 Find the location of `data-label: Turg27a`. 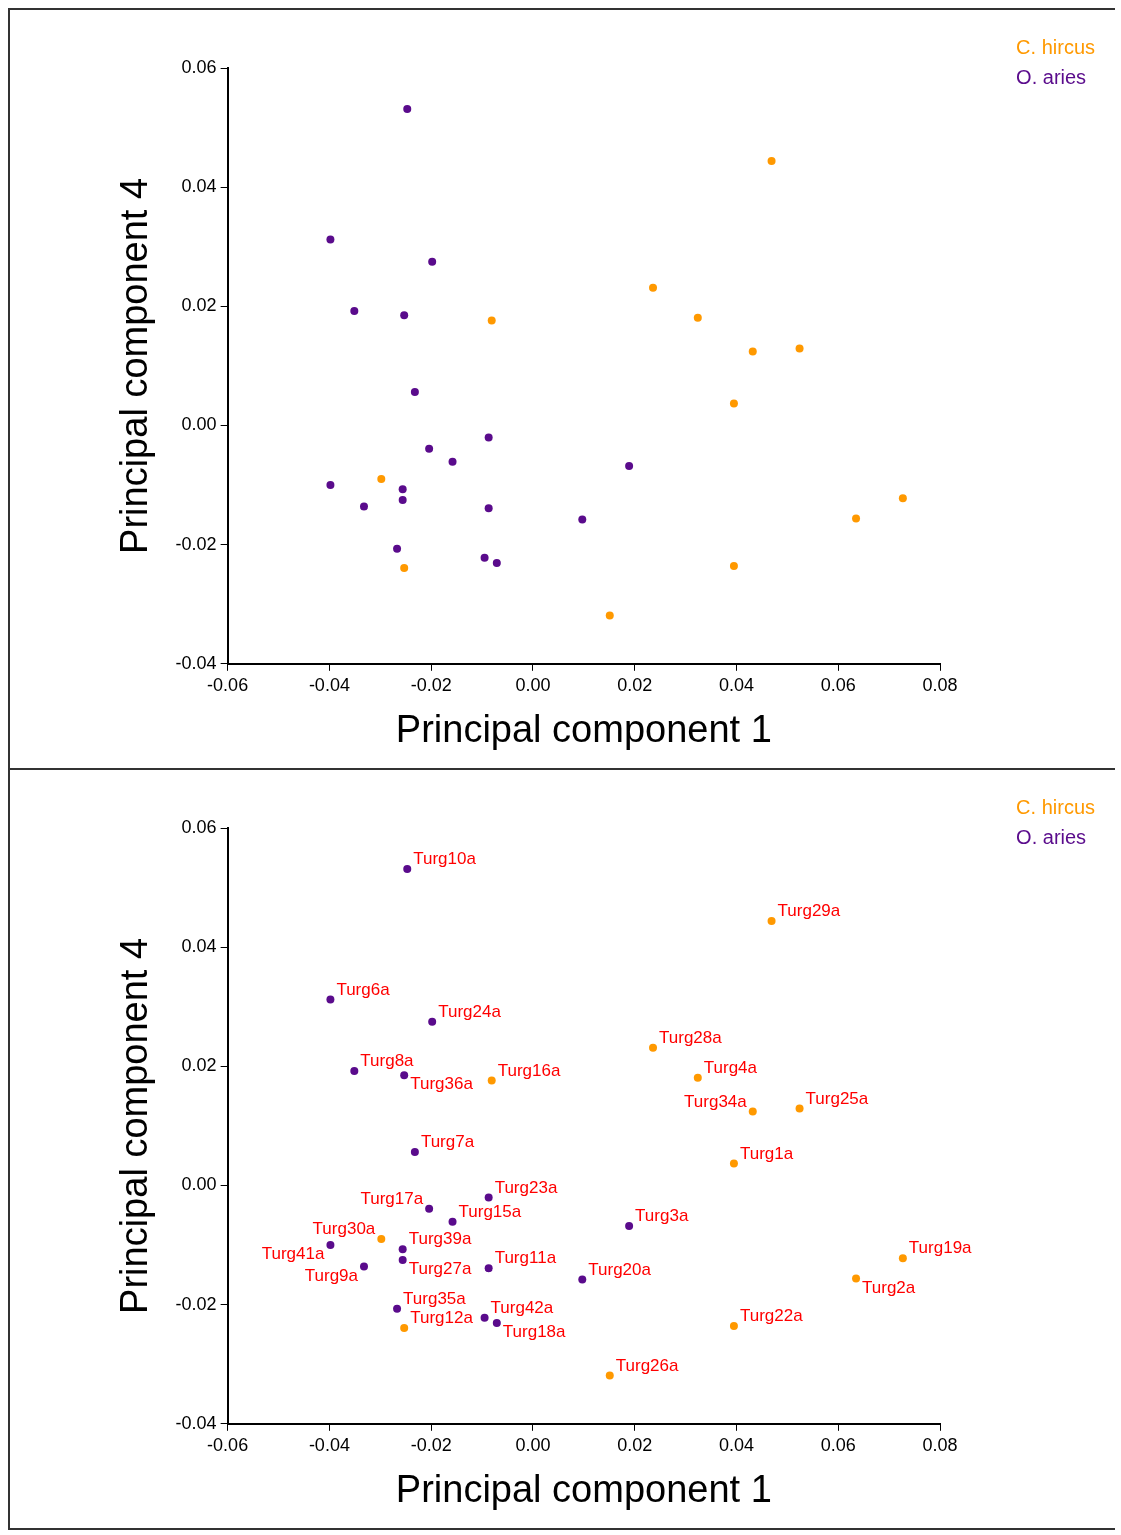

data-label: Turg27a is located at coordinates (440, 1269).